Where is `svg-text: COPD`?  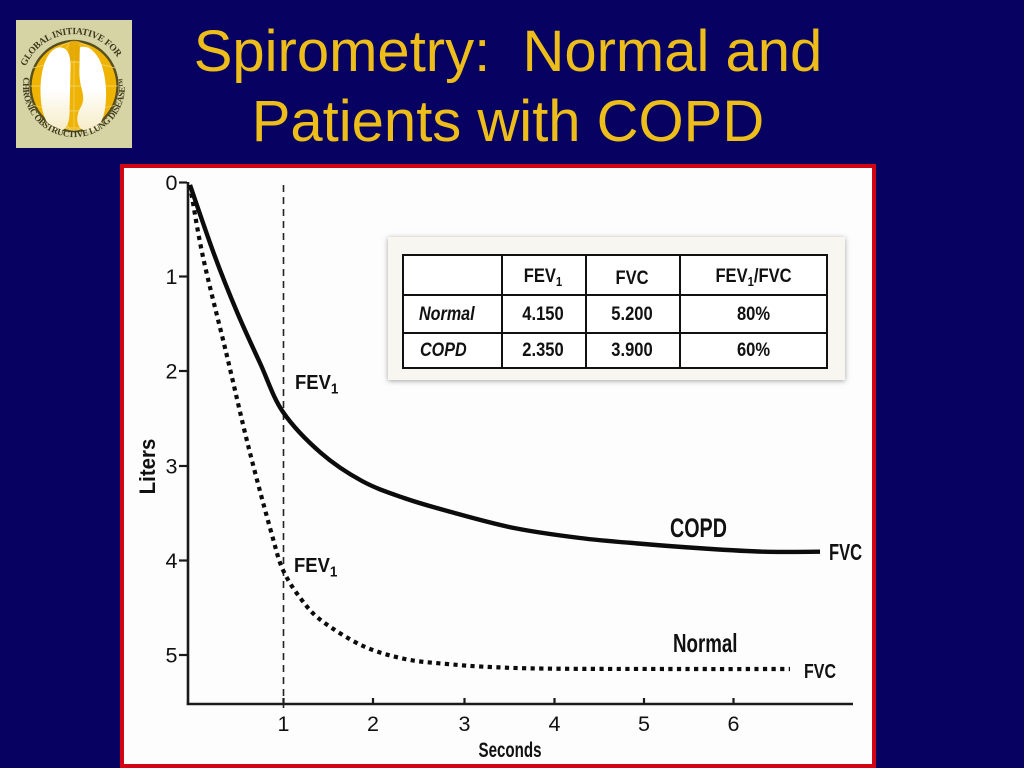
svg-text: COPD is located at coordinates (698, 529).